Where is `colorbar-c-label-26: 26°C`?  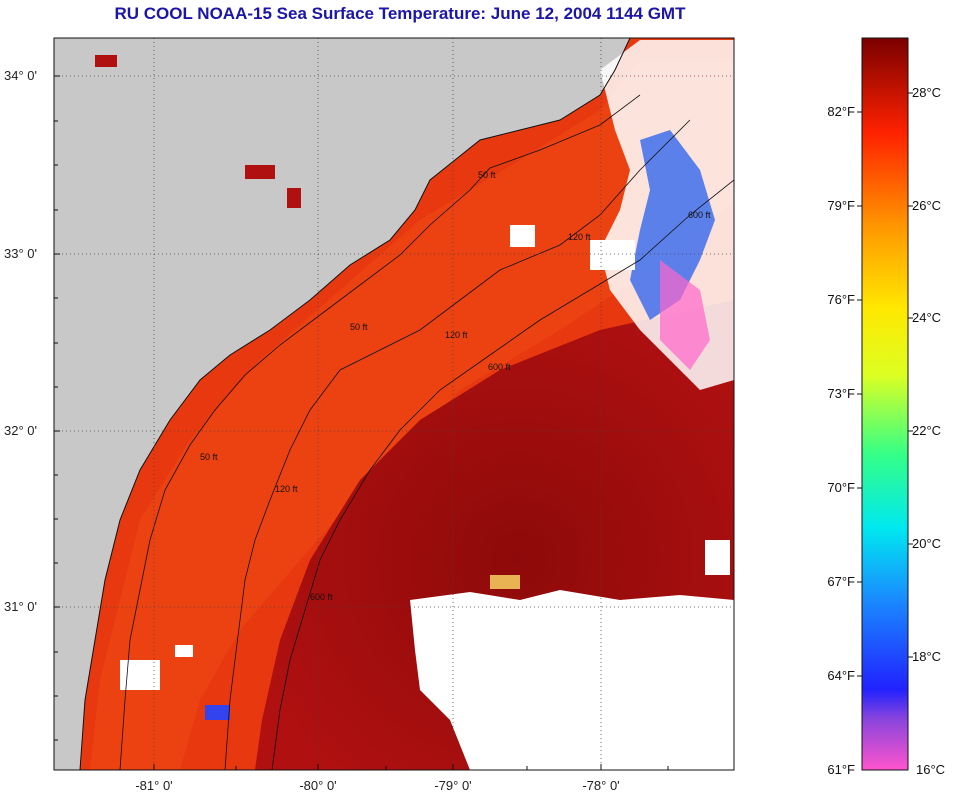 colorbar-c-label-26: 26°C is located at coordinates (926, 205).